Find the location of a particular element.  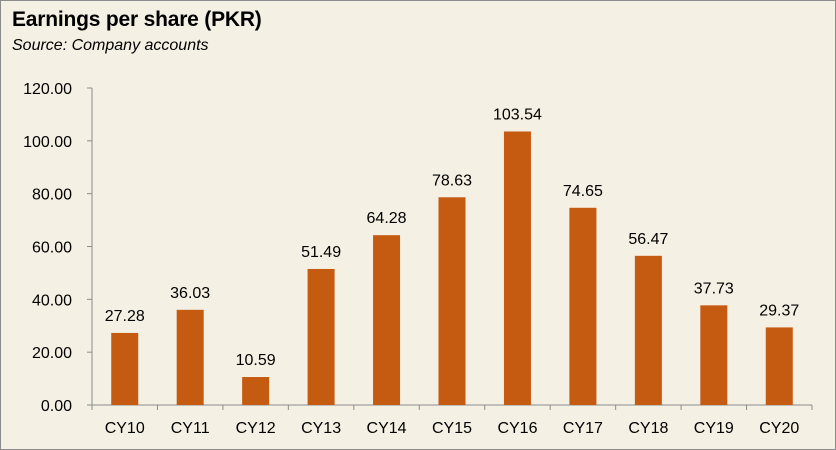

x-tick-label-cy12: CY12 is located at coordinates (256, 428).